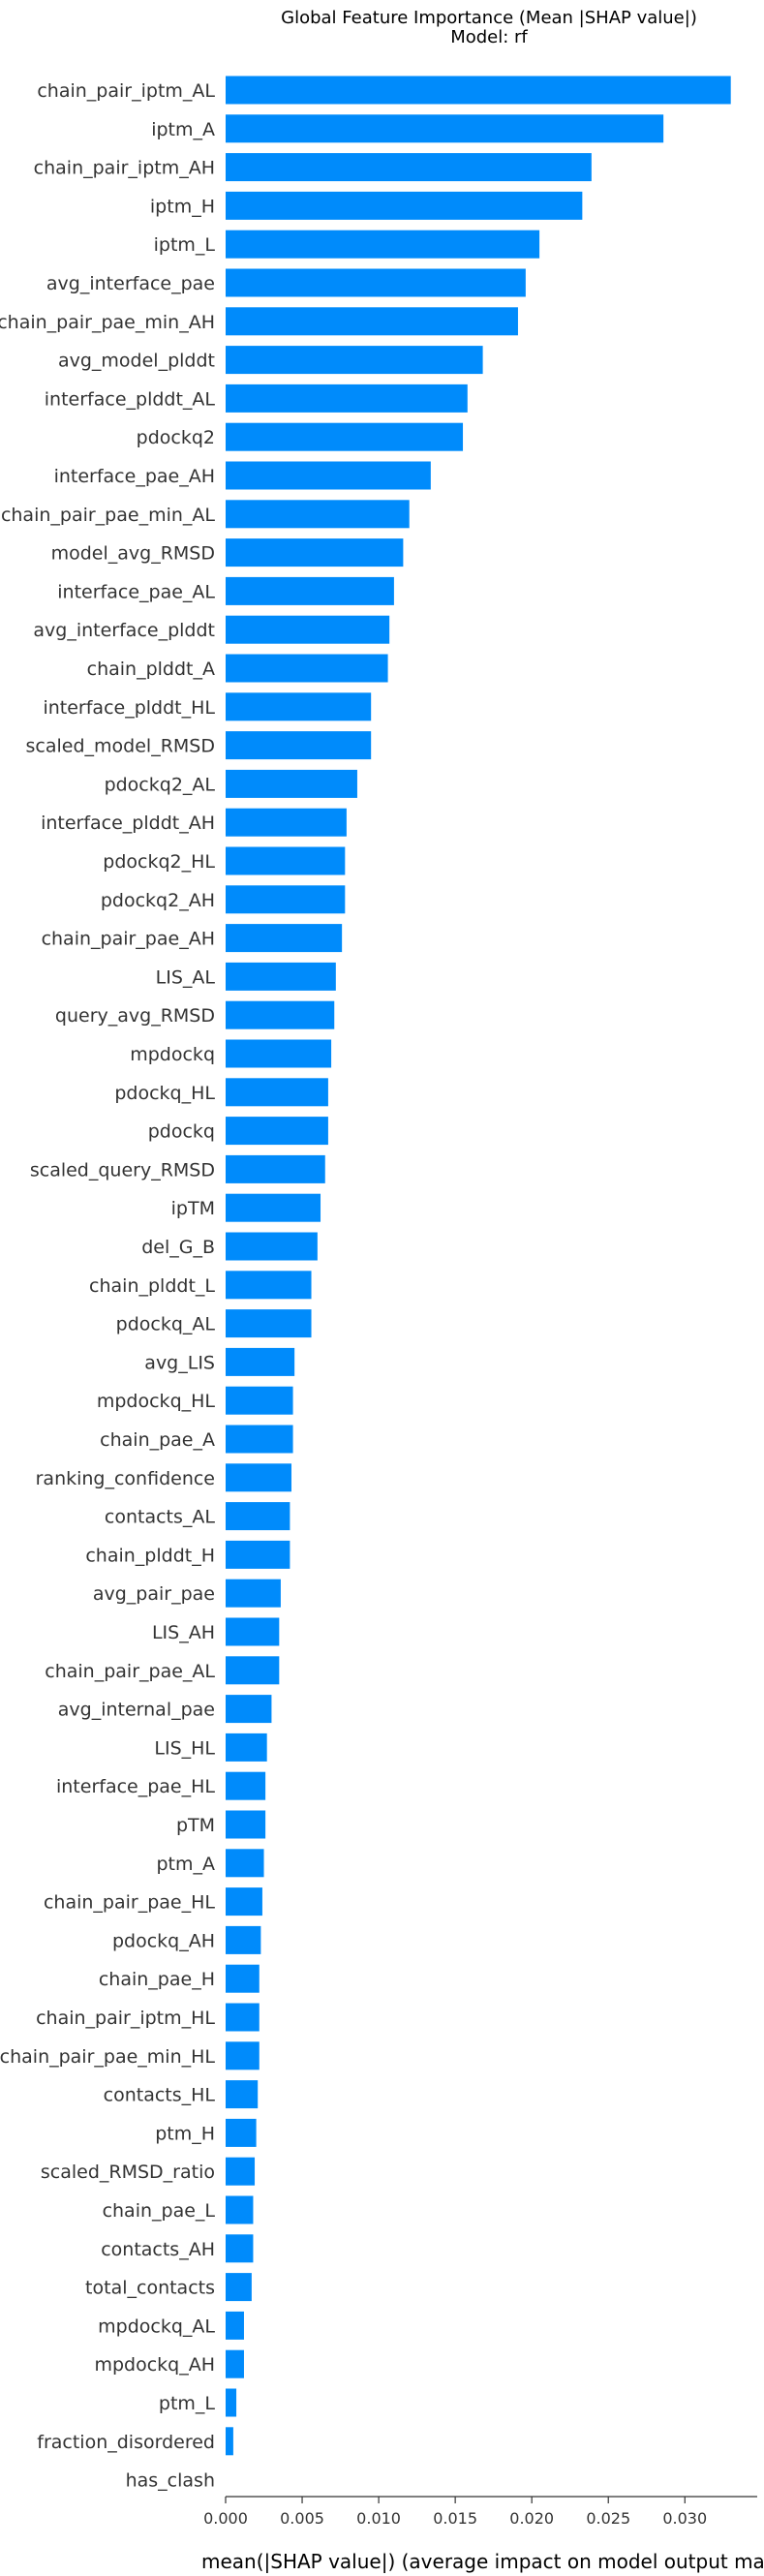  I want to click on category-label: LIS_AH, so click(183, 1632).